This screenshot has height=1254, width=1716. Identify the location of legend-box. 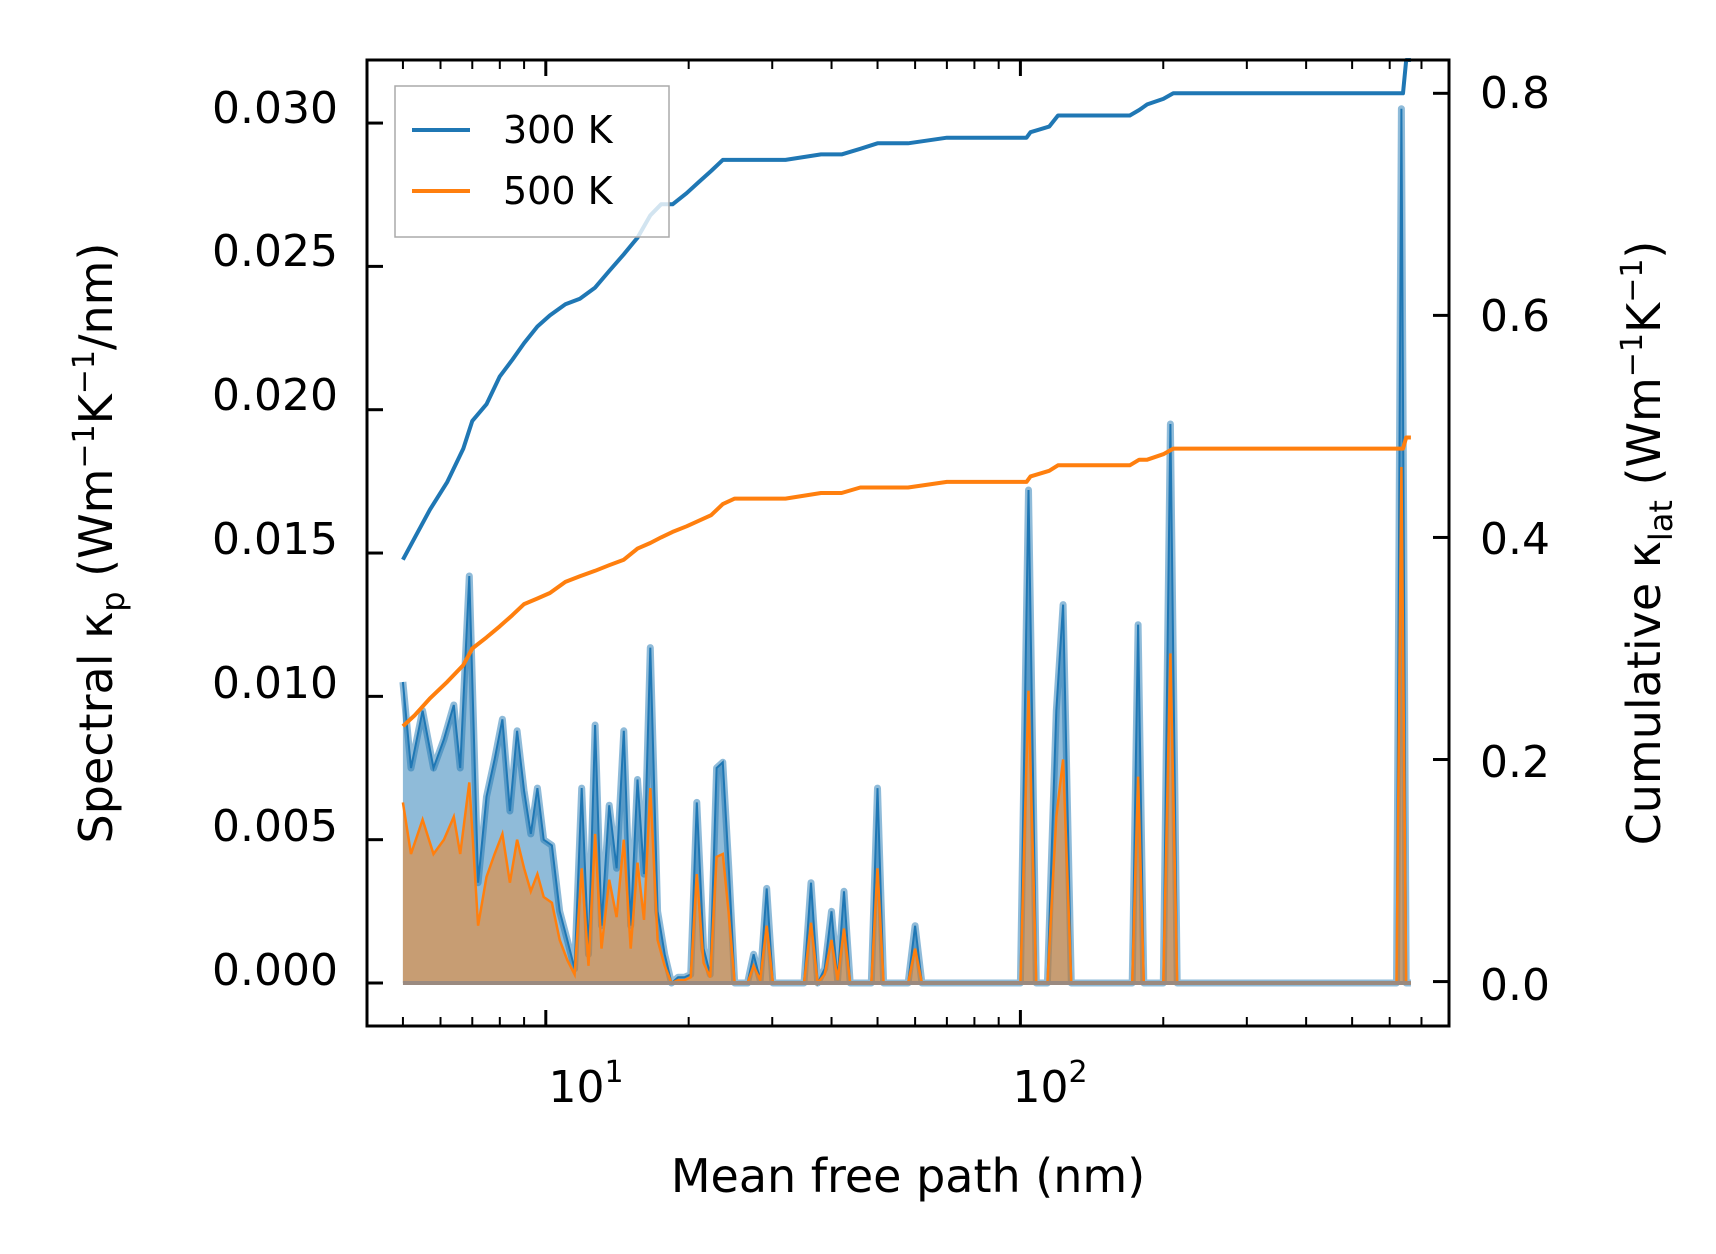
(532, 161).